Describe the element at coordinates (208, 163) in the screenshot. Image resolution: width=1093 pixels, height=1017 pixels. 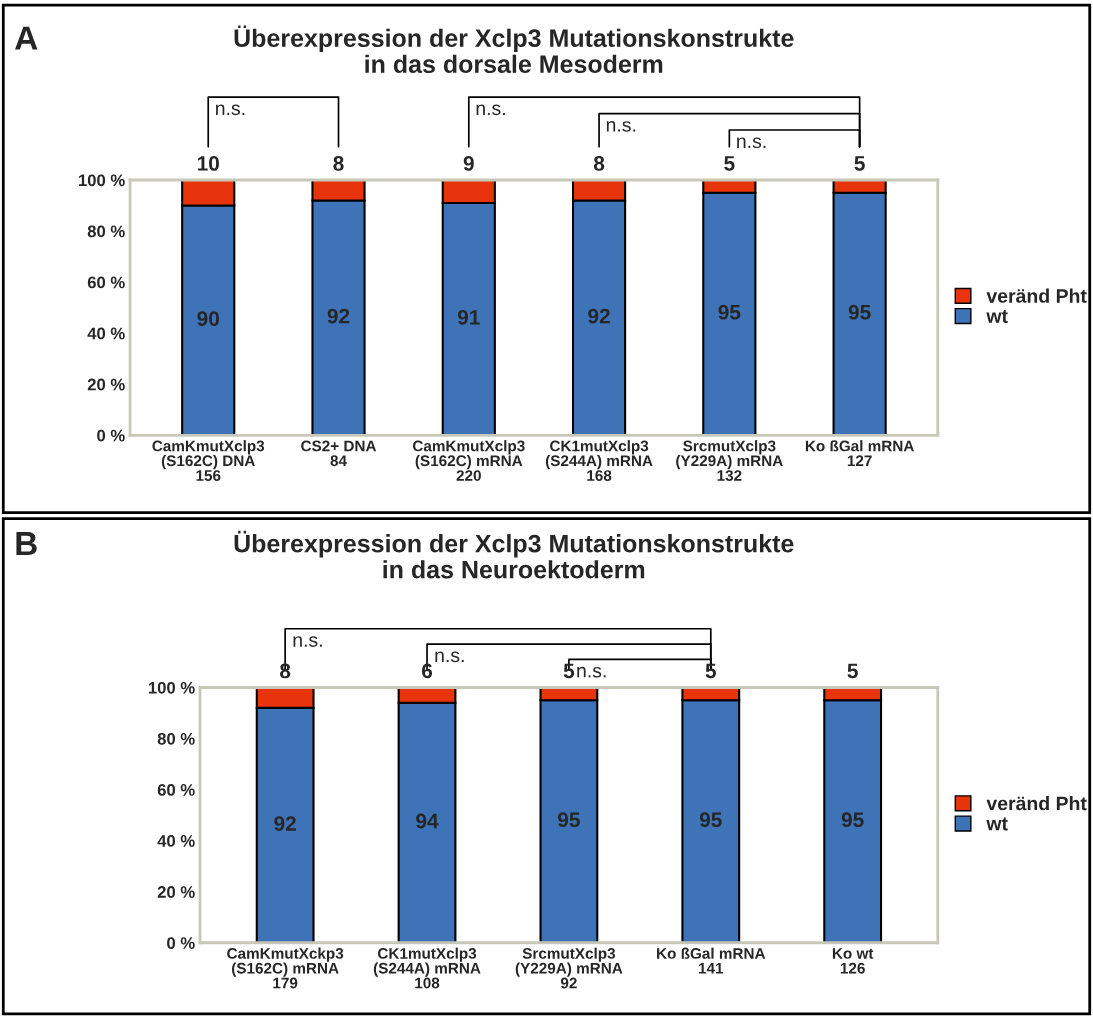
I see `data-label: 10` at that location.